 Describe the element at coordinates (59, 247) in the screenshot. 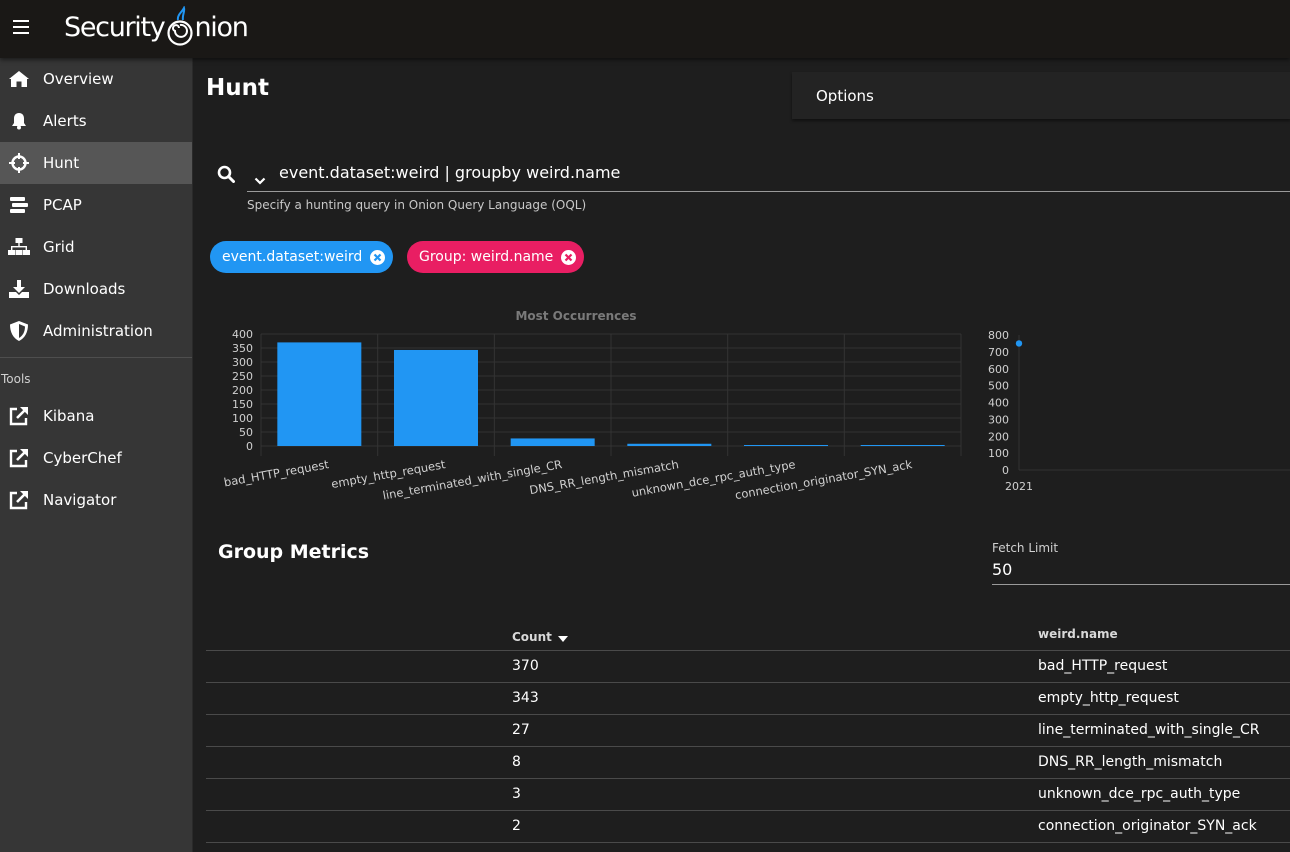

I see `sidebar-item-label: Grid` at that location.